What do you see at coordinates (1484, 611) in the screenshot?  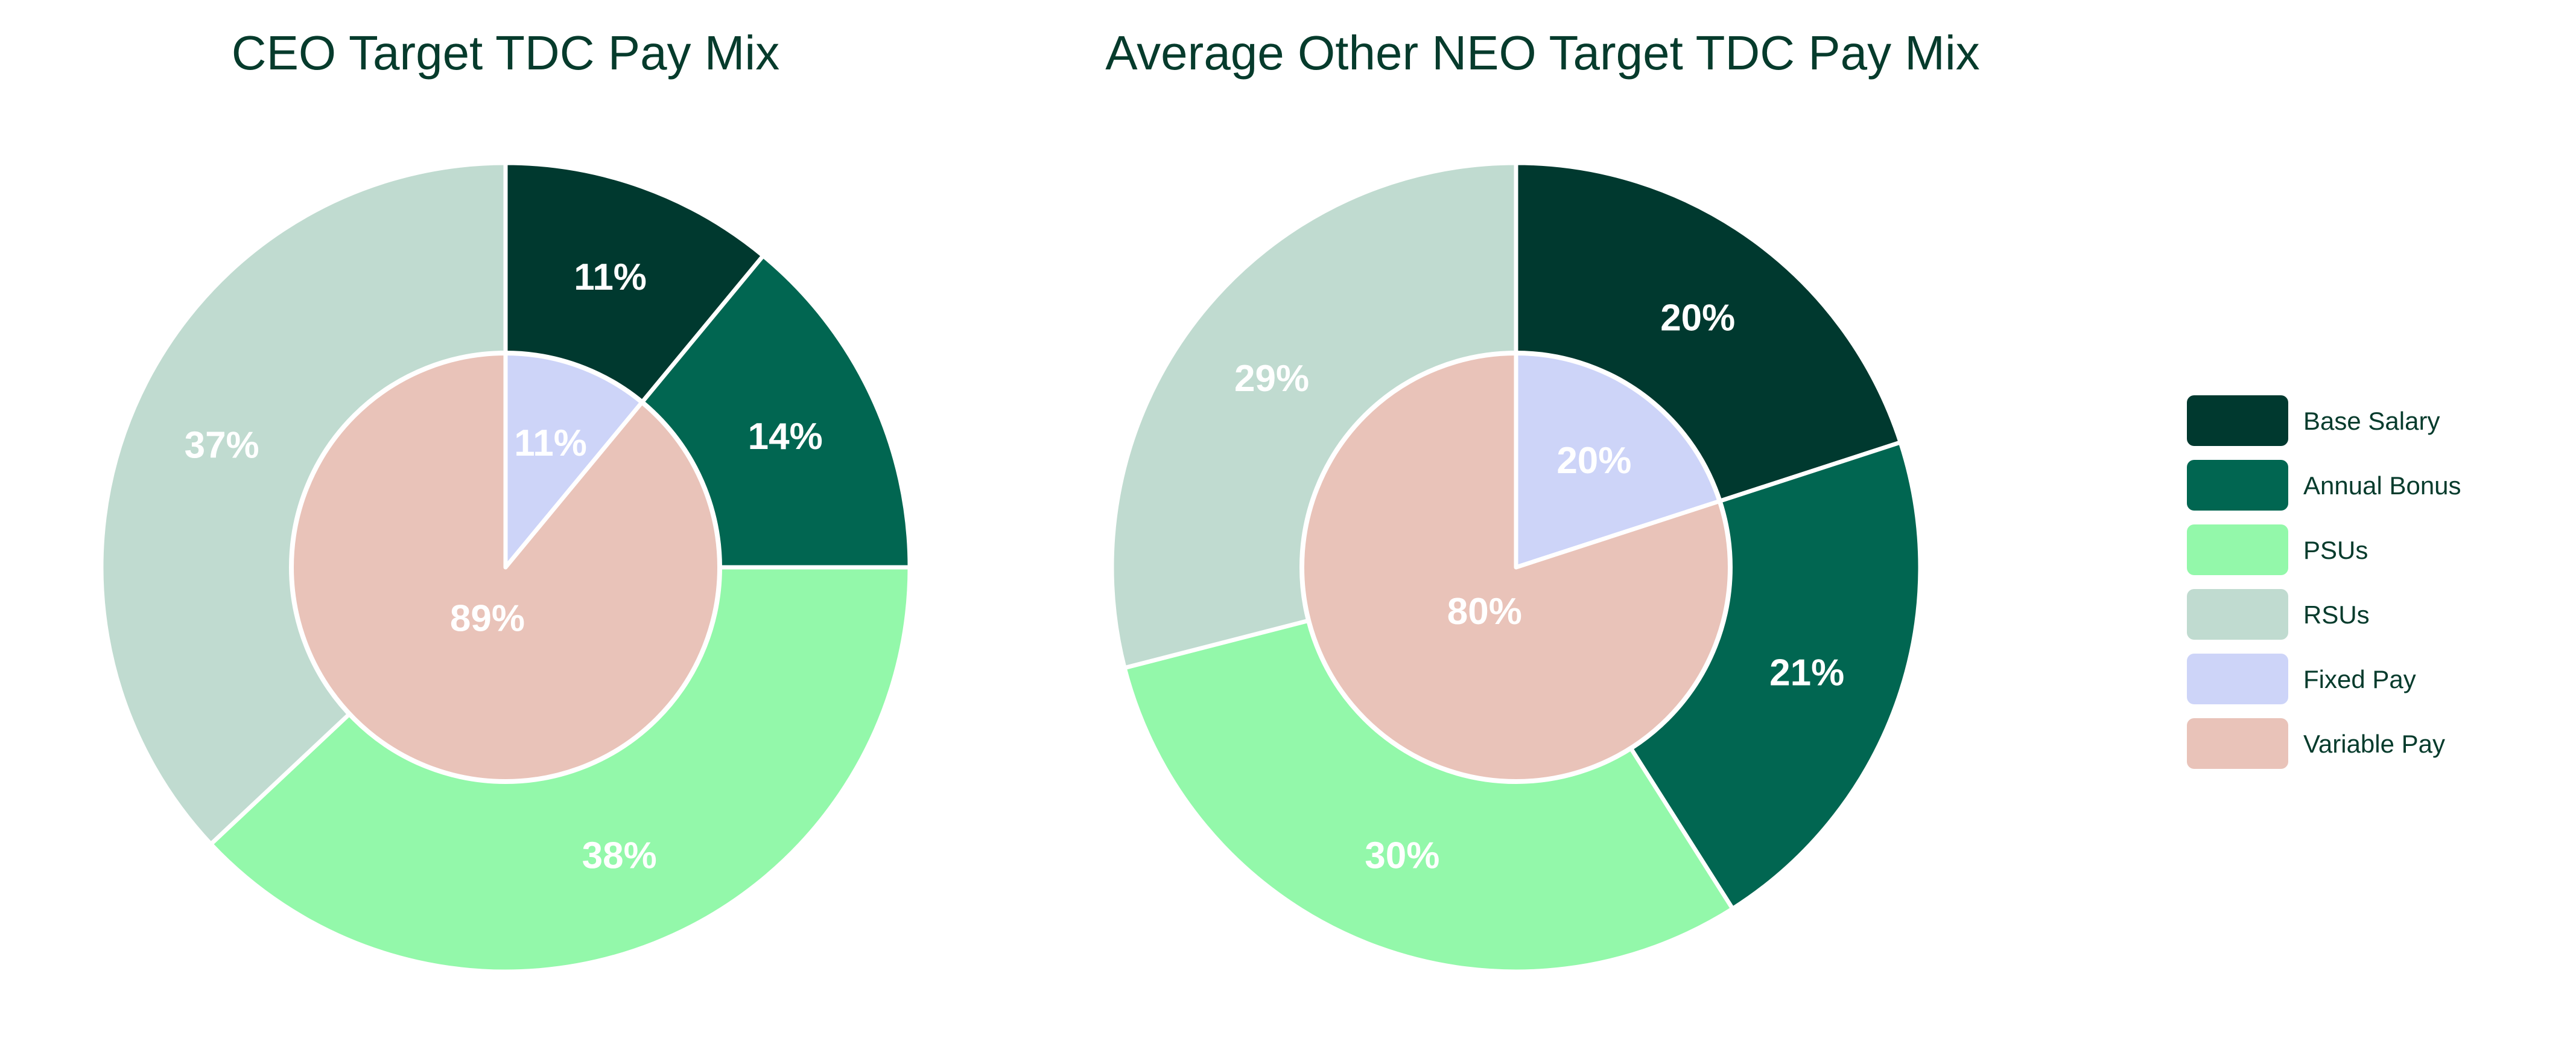 I see `neo-inner-label-variable-pay: 80%` at bounding box center [1484, 611].